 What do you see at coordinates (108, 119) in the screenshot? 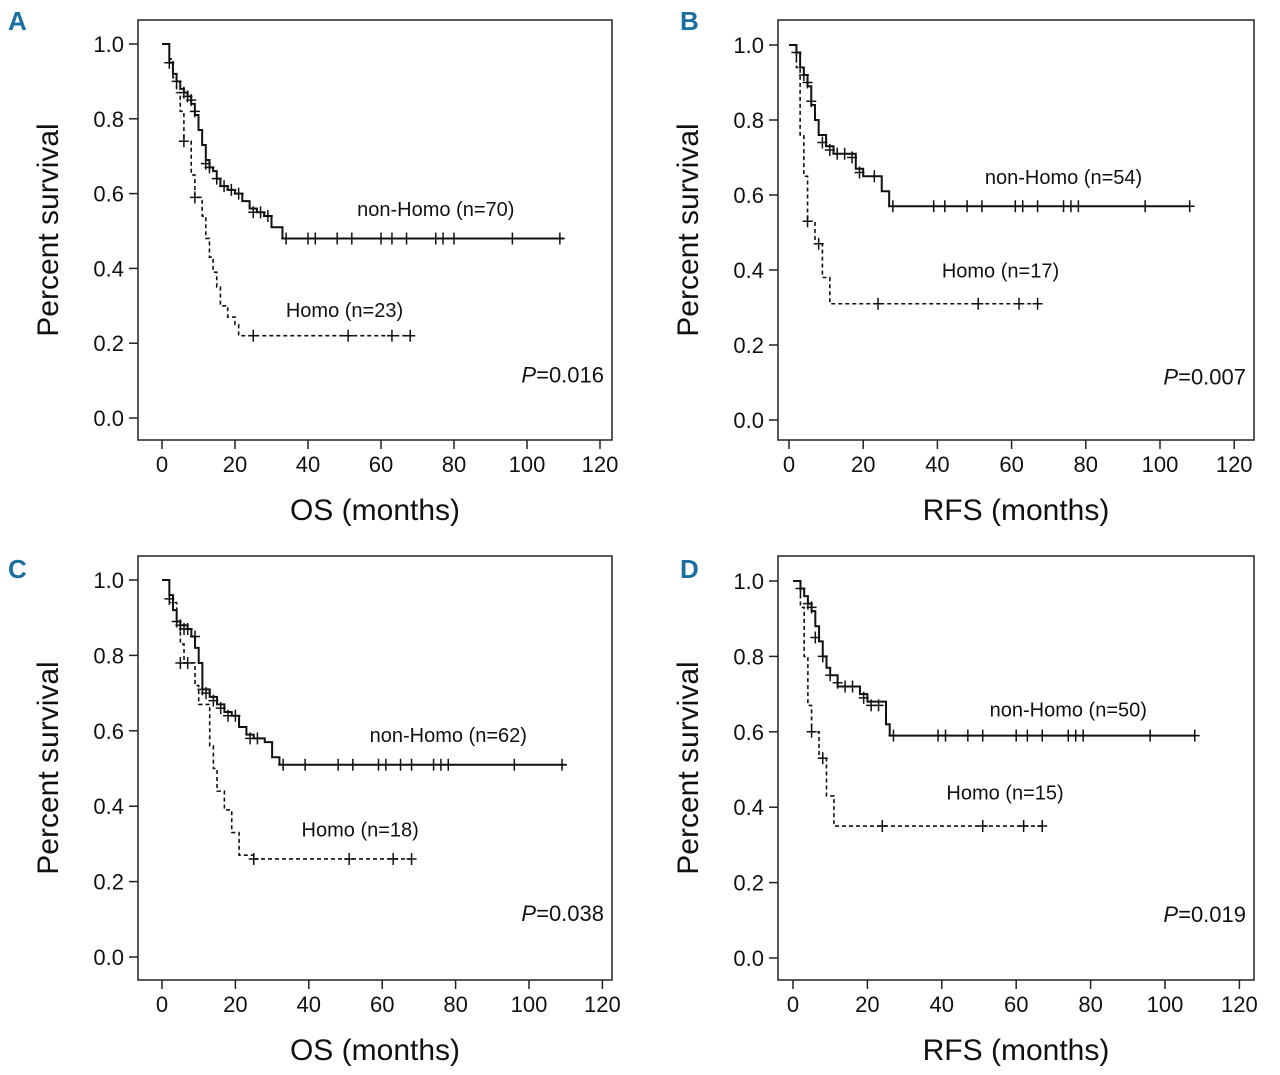
I see `panel-a-ytick-label: 0.8` at bounding box center [108, 119].